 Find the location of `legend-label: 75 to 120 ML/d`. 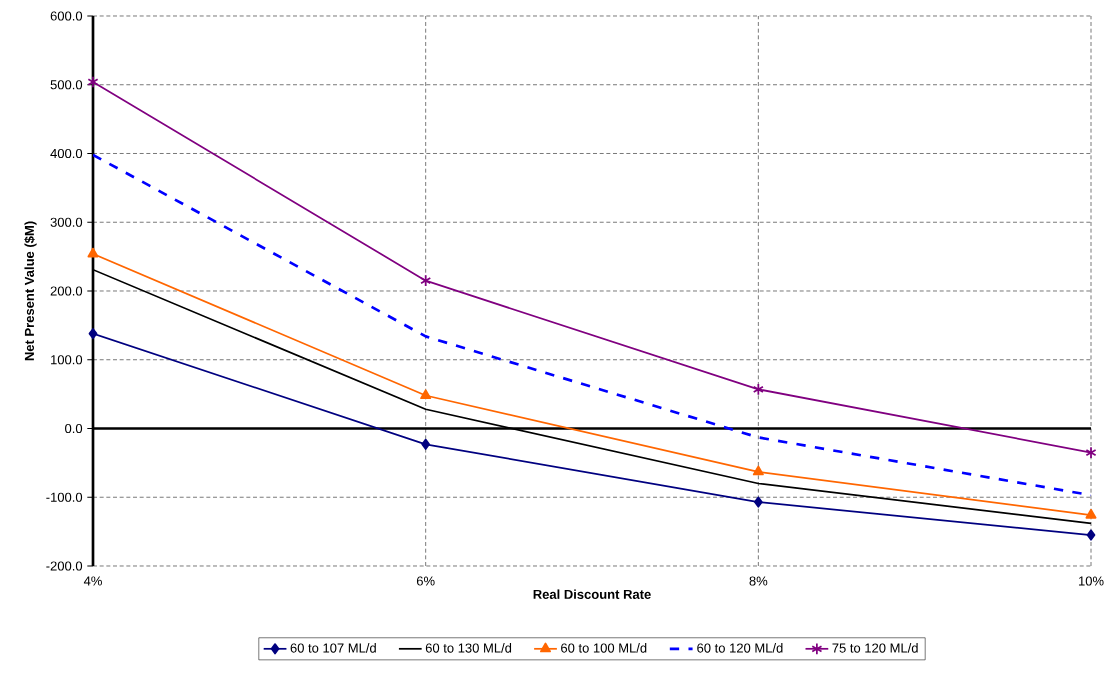

legend-label: 75 to 120 ML/d is located at coordinates (875, 648).